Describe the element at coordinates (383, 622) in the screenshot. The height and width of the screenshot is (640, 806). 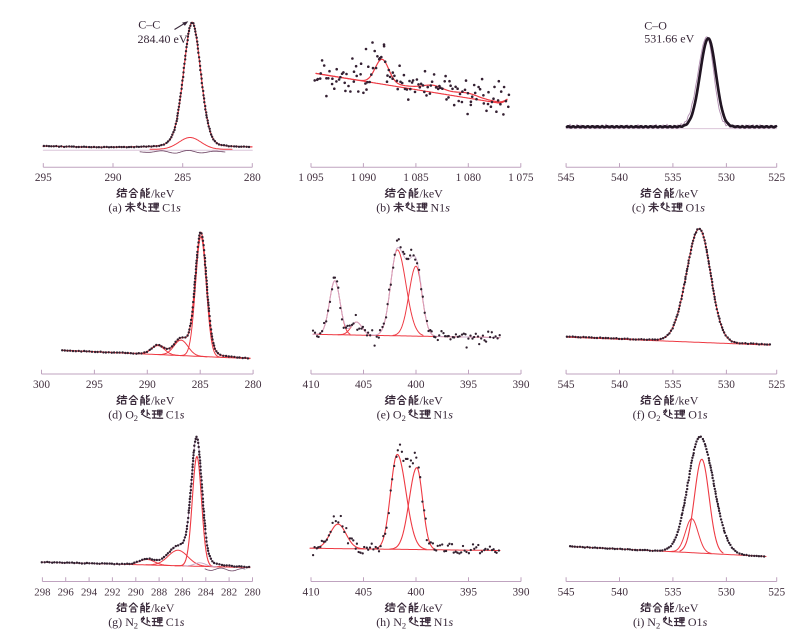
I see `svg-text: (h)` at that location.